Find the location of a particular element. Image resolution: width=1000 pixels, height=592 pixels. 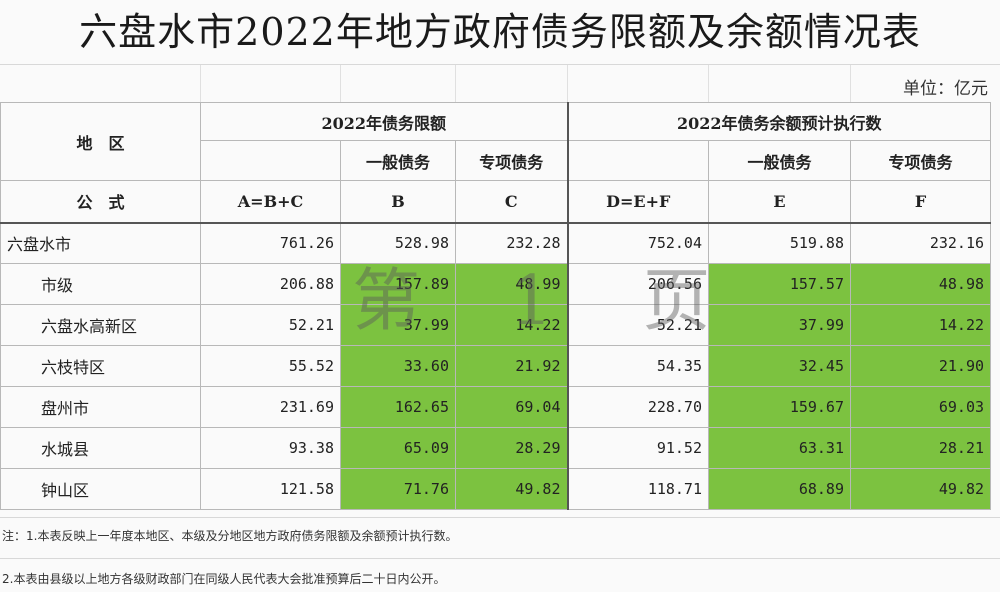

limit-total: 121.58 is located at coordinates (270, 489).